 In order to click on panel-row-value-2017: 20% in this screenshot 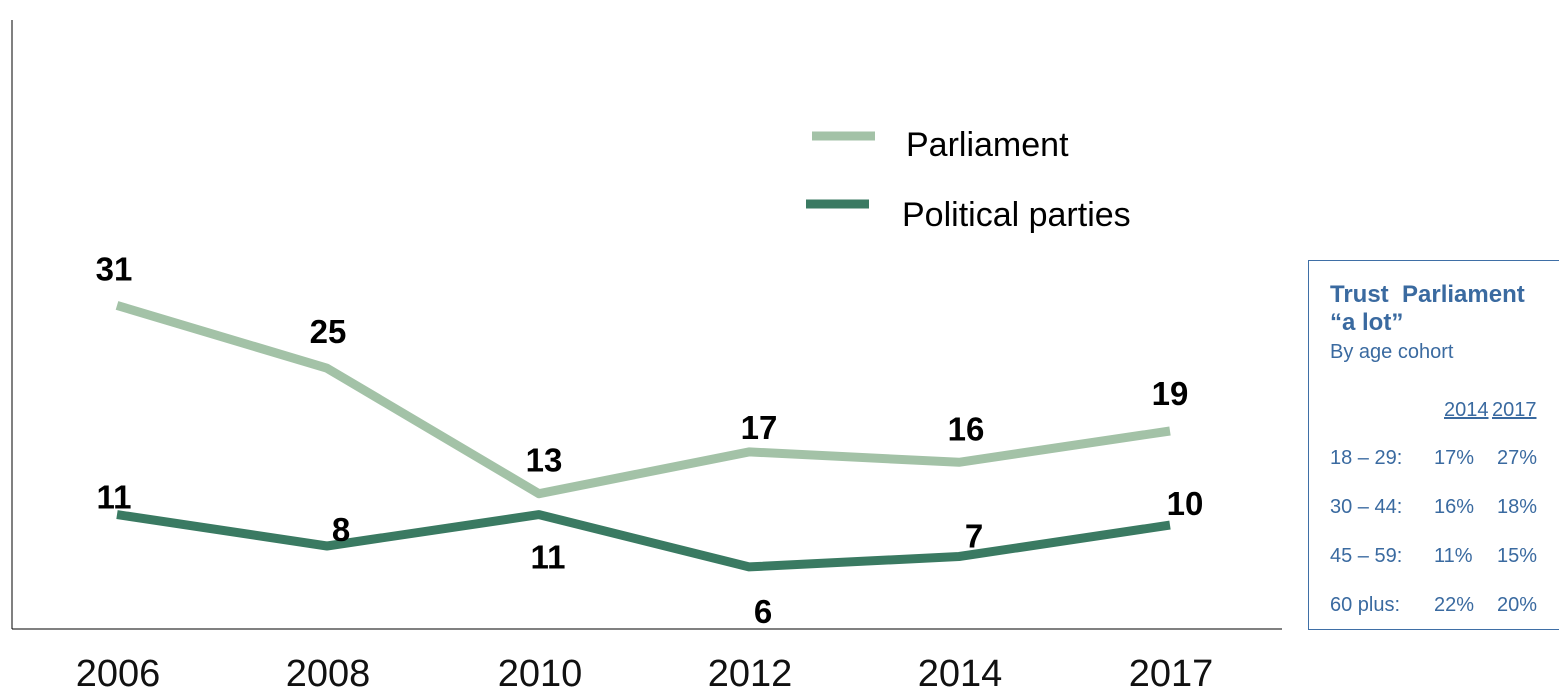, I will do `click(1517, 605)`.